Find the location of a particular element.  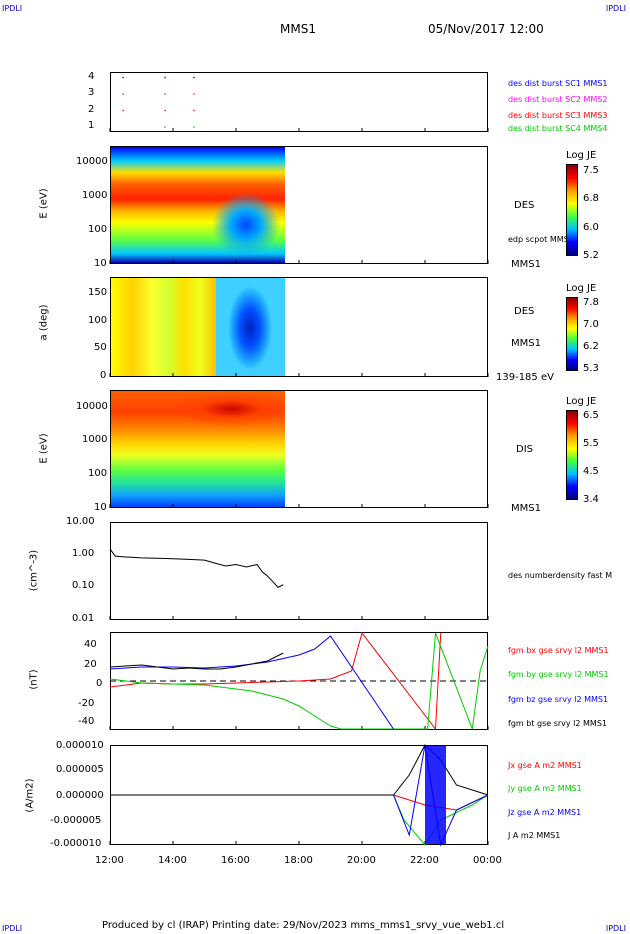

dis-energy-ytick: 10 is located at coordinates (100, 507).